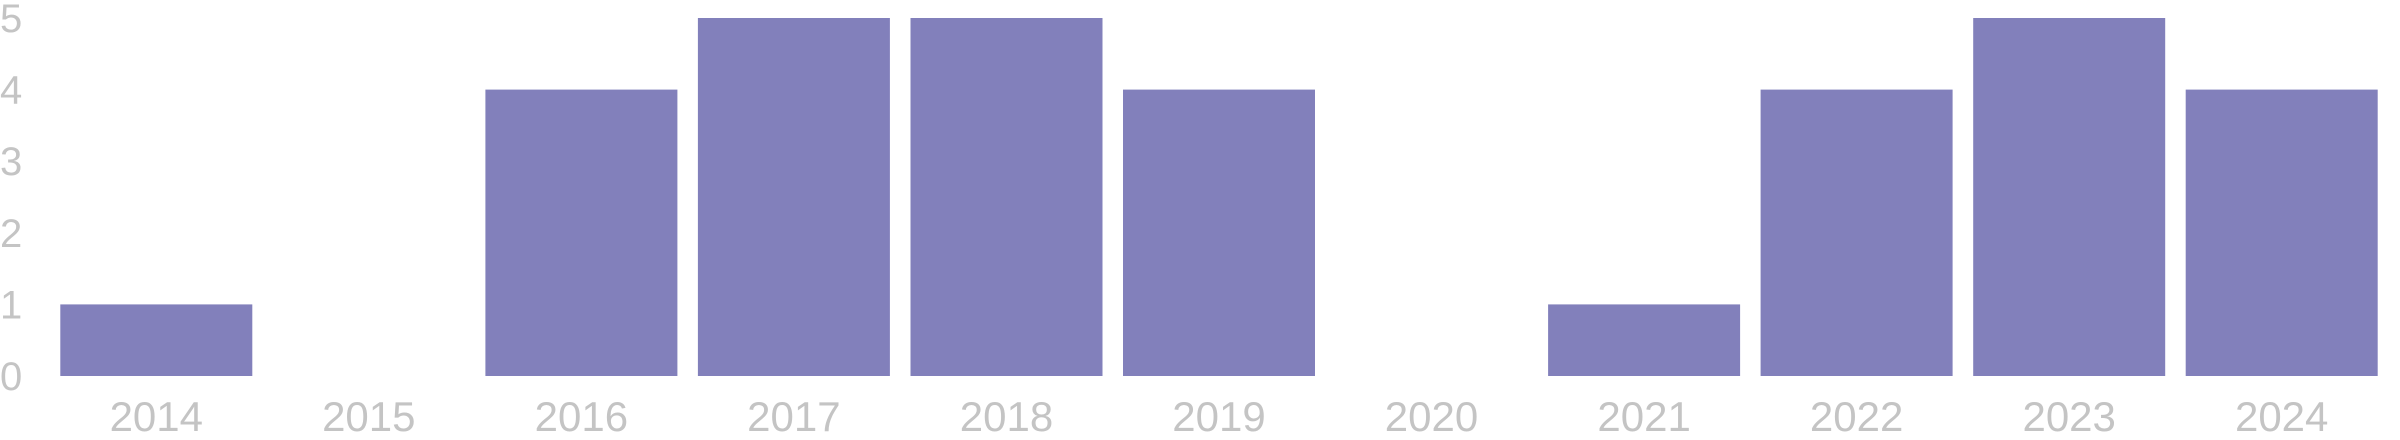 The image size is (2400, 440). I want to click on x-tick-label: 2019, so click(1218, 414).